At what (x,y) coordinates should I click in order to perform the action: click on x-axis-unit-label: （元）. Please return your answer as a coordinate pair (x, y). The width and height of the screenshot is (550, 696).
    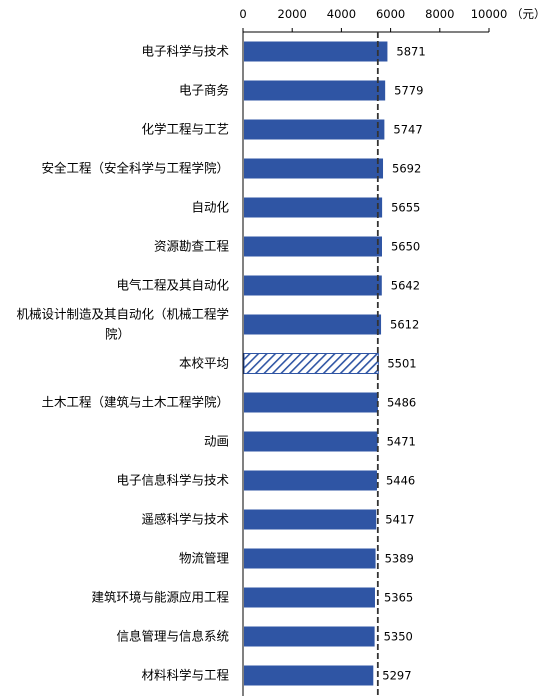
    Looking at the image, I should click on (528, 14).